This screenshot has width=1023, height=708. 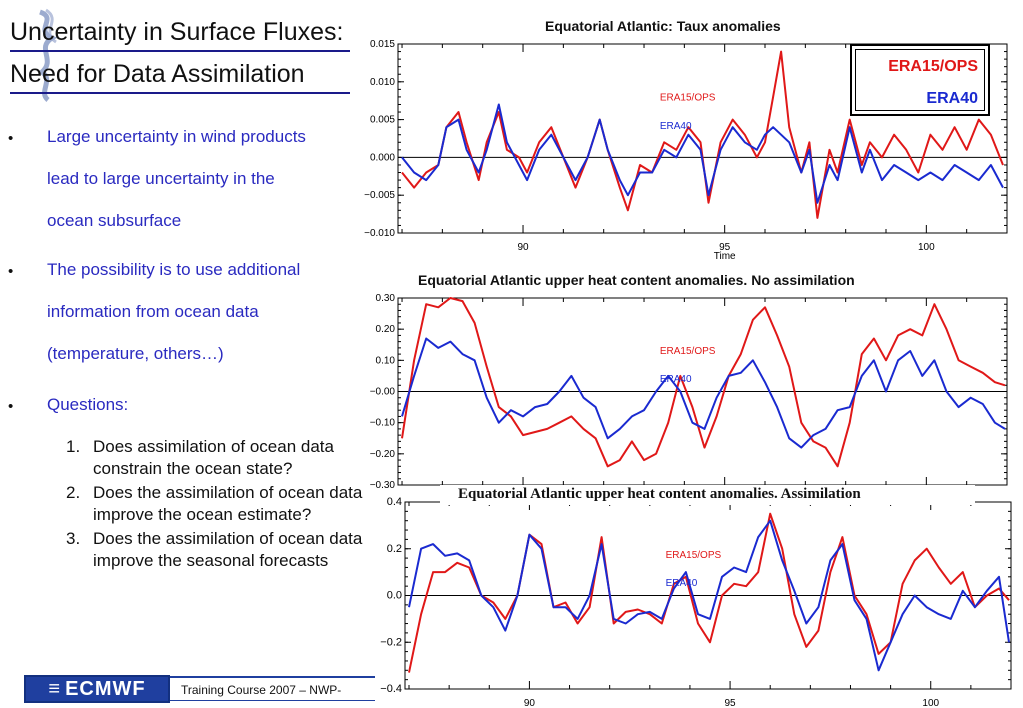 I want to click on question-number: 1., so click(x=73, y=446).